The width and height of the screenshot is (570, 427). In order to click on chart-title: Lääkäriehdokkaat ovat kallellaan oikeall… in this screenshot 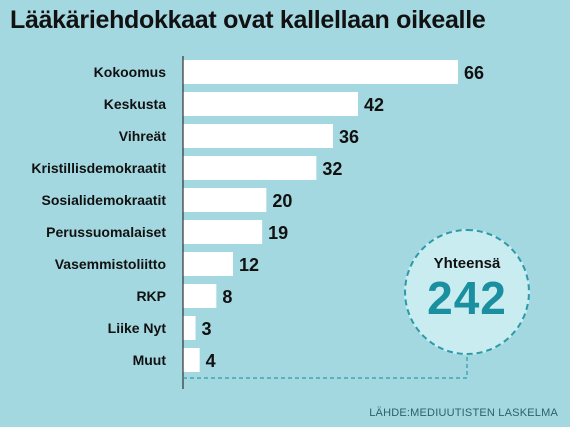, I will do `click(248, 20)`.